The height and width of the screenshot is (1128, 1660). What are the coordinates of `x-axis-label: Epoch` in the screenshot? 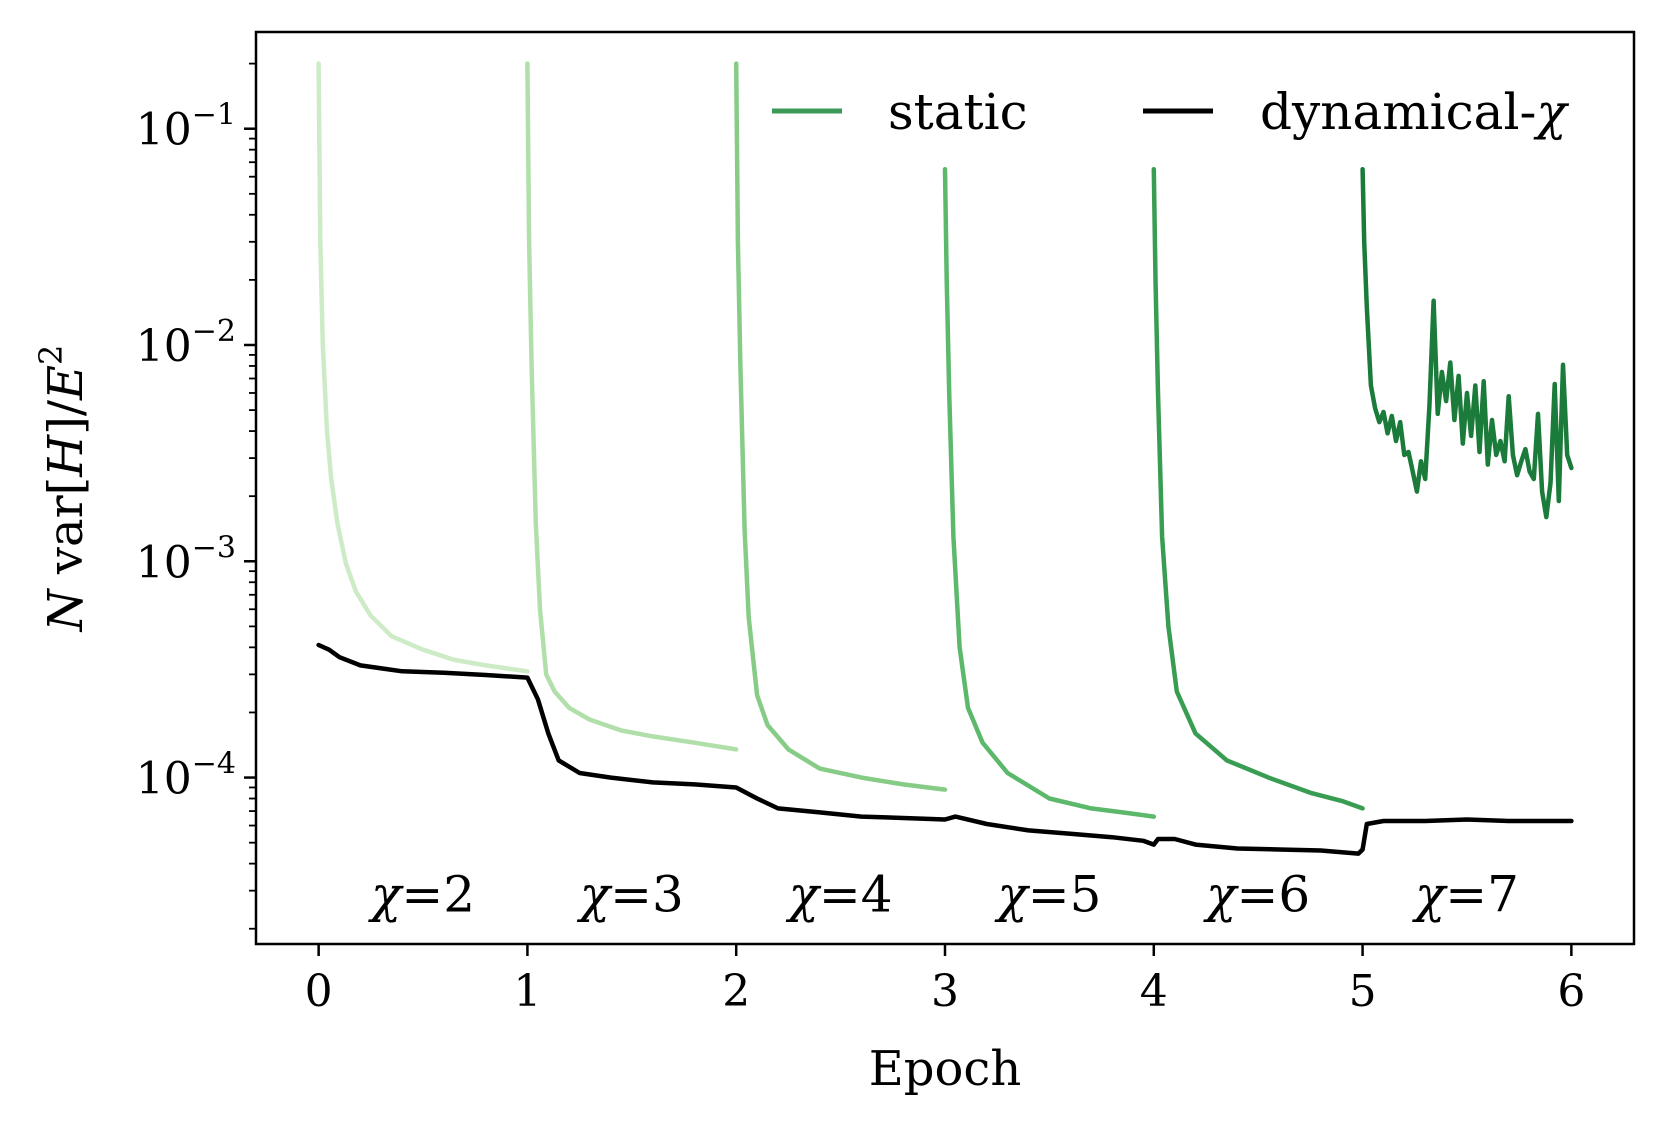 It's located at (945, 1069).